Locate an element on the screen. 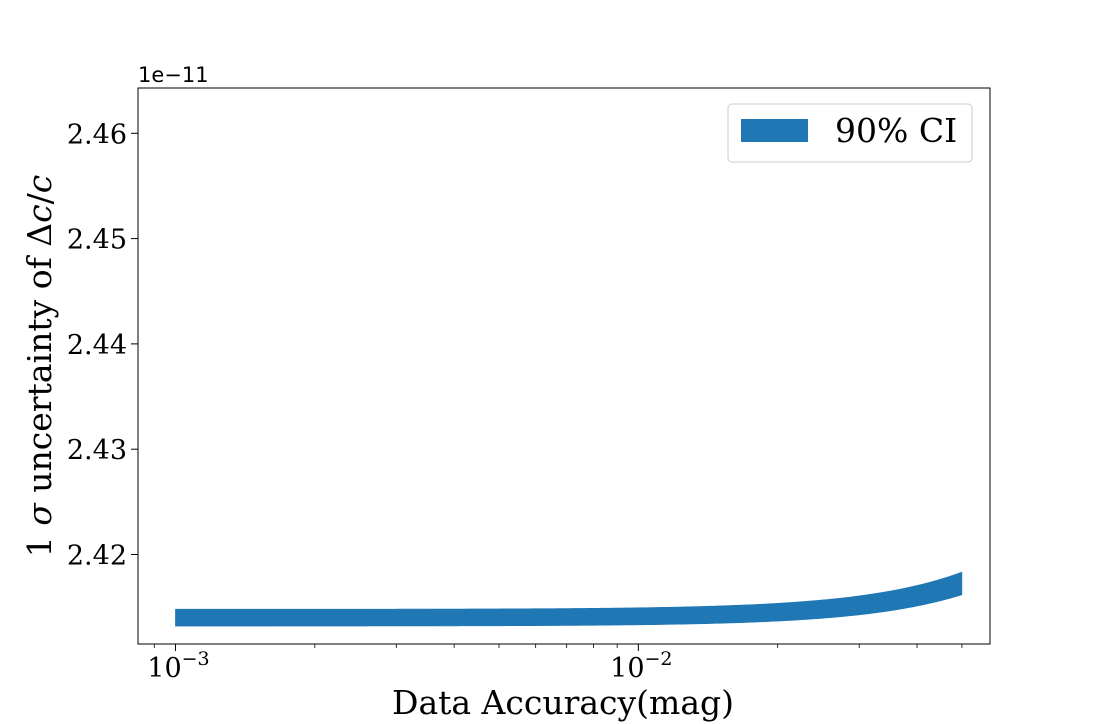 Image resolution: width=1098 pixels, height=724 pixels. ci-band-layer is located at coordinates (569, 599).